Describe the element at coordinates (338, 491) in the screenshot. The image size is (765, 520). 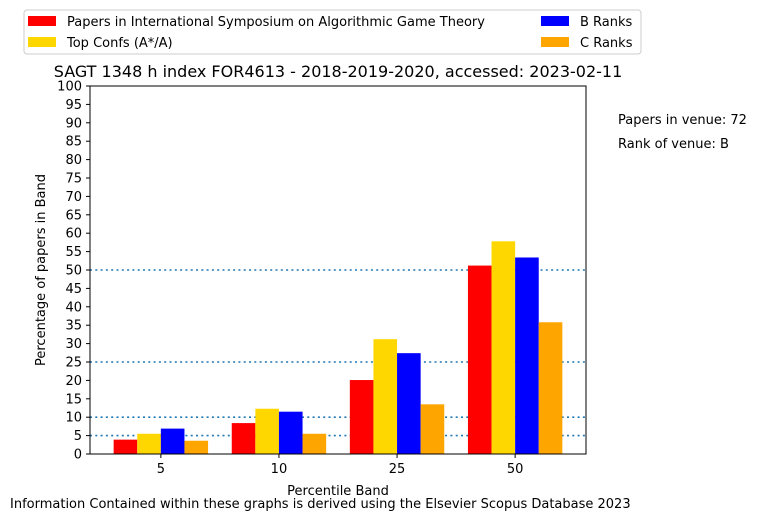
I see `x-axis-label: Percentile Band` at that location.